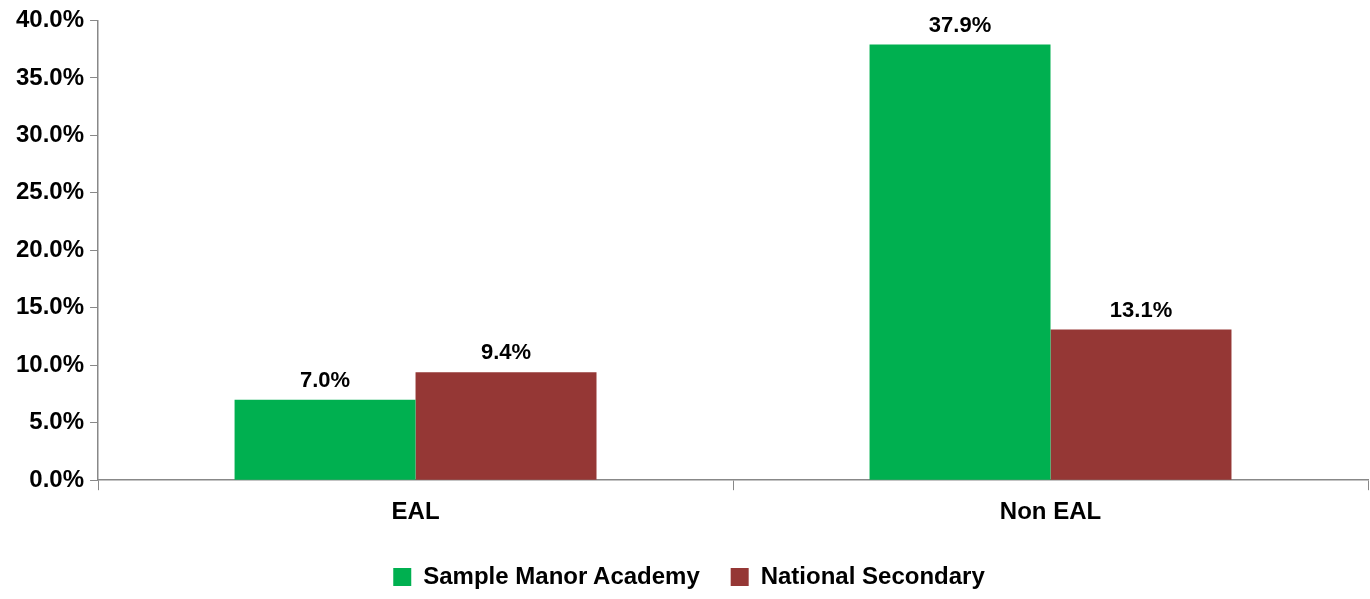  I want to click on y-tick-label: 15.0%, so click(50, 306).